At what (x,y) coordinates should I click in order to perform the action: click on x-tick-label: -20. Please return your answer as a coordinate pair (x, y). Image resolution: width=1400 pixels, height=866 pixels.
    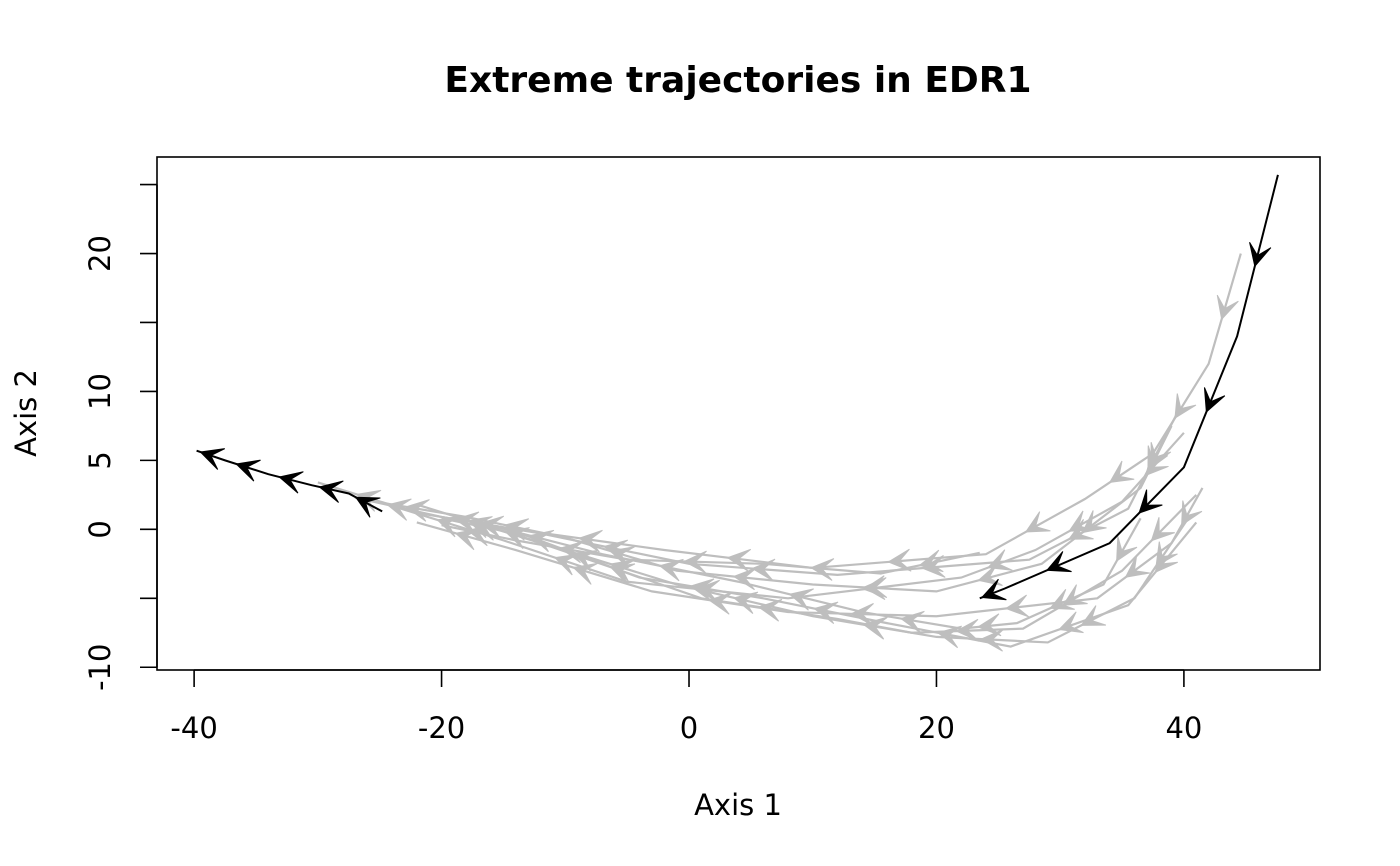
    Looking at the image, I should click on (441, 728).